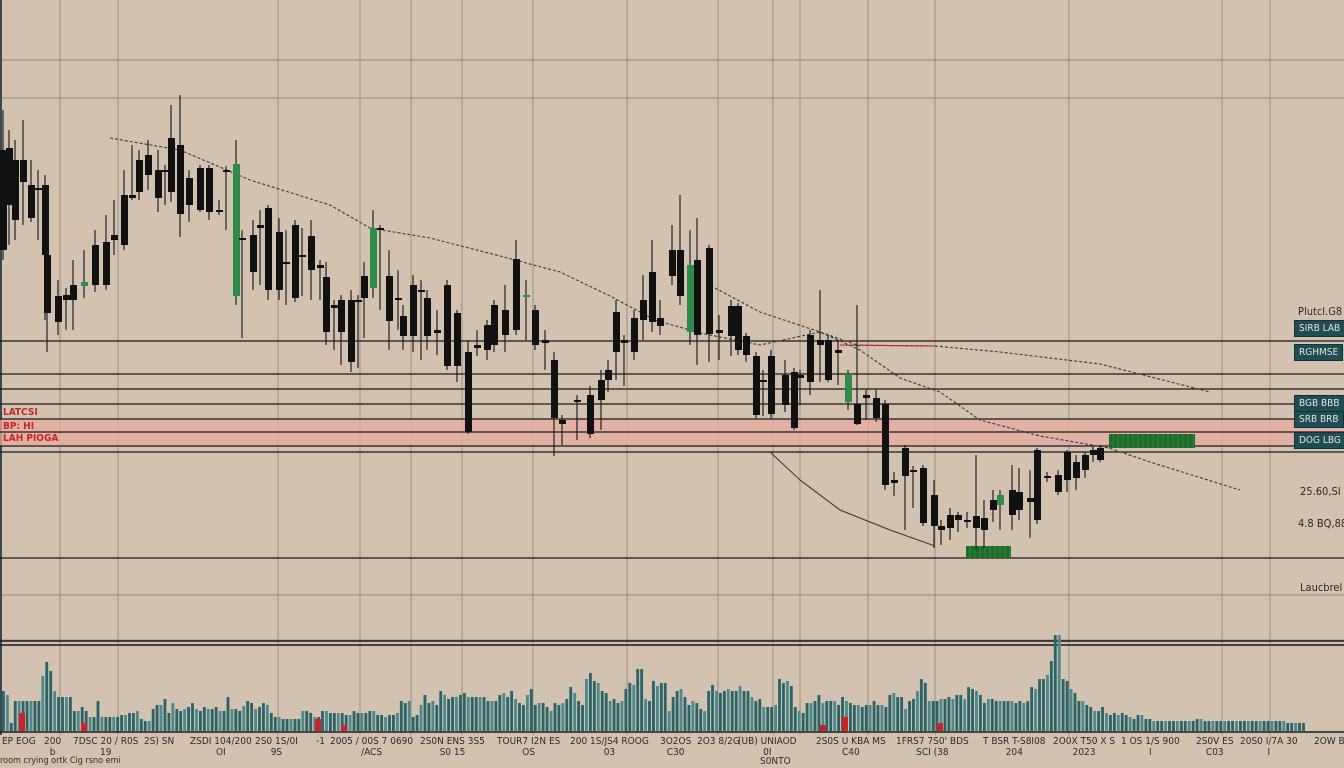 The height and width of the screenshot is (768, 1344). I want to click on tick-line-1: 3O2OS, so click(676, 741).